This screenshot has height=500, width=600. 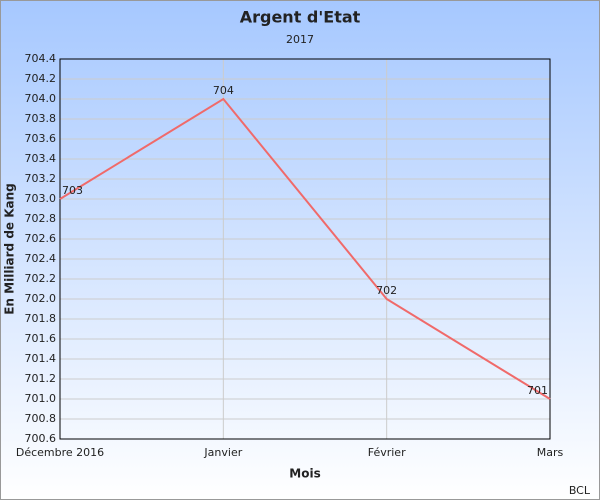 What do you see at coordinates (41, 78) in the screenshot?
I see `y-tick-label: 704.2` at bounding box center [41, 78].